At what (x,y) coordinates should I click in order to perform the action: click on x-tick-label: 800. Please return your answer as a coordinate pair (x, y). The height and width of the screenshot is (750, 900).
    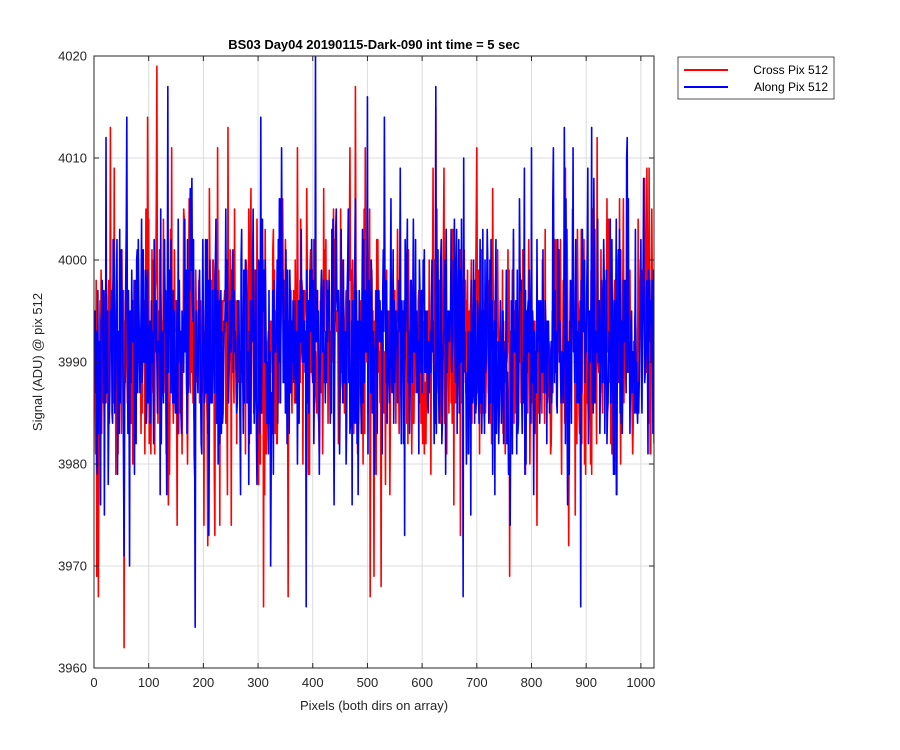
    Looking at the image, I should click on (532, 682).